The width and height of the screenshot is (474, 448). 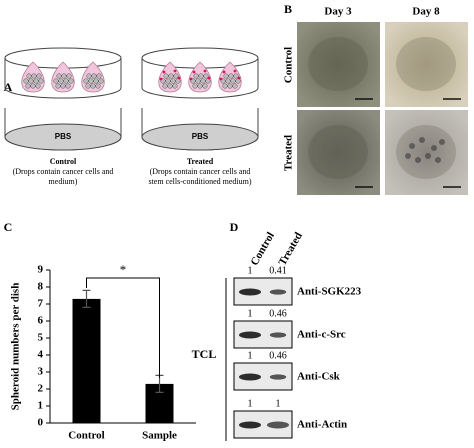 I want to click on lane-header: Control, so click(x=262, y=249).